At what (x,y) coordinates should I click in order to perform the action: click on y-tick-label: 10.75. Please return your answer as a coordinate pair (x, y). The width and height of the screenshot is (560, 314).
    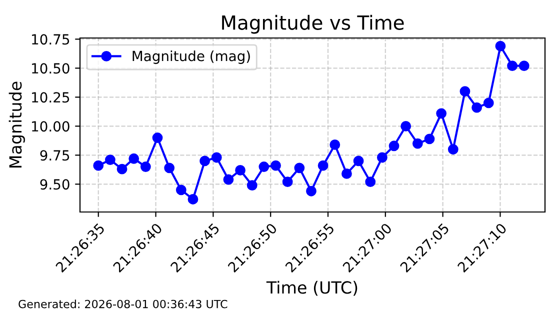
    Looking at the image, I should click on (51, 39).